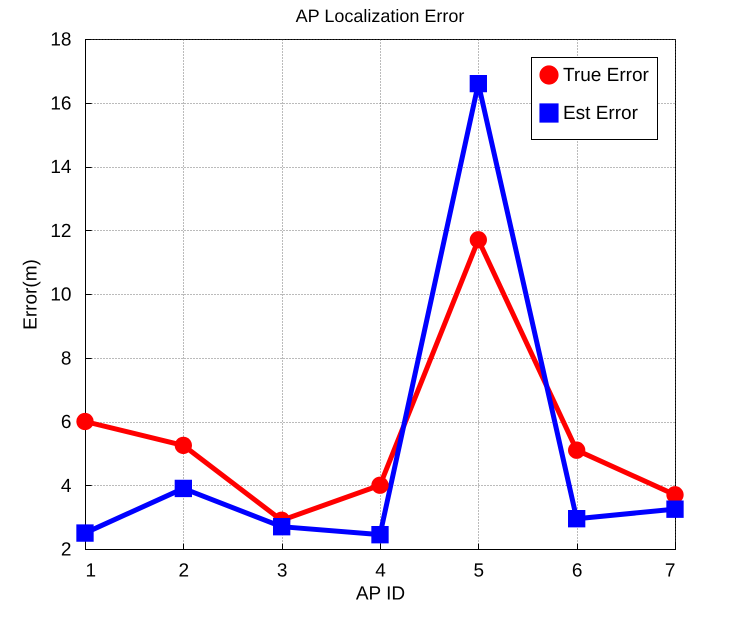  Describe the element at coordinates (61, 40) in the screenshot. I see `y-tick-label: 18` at that location.